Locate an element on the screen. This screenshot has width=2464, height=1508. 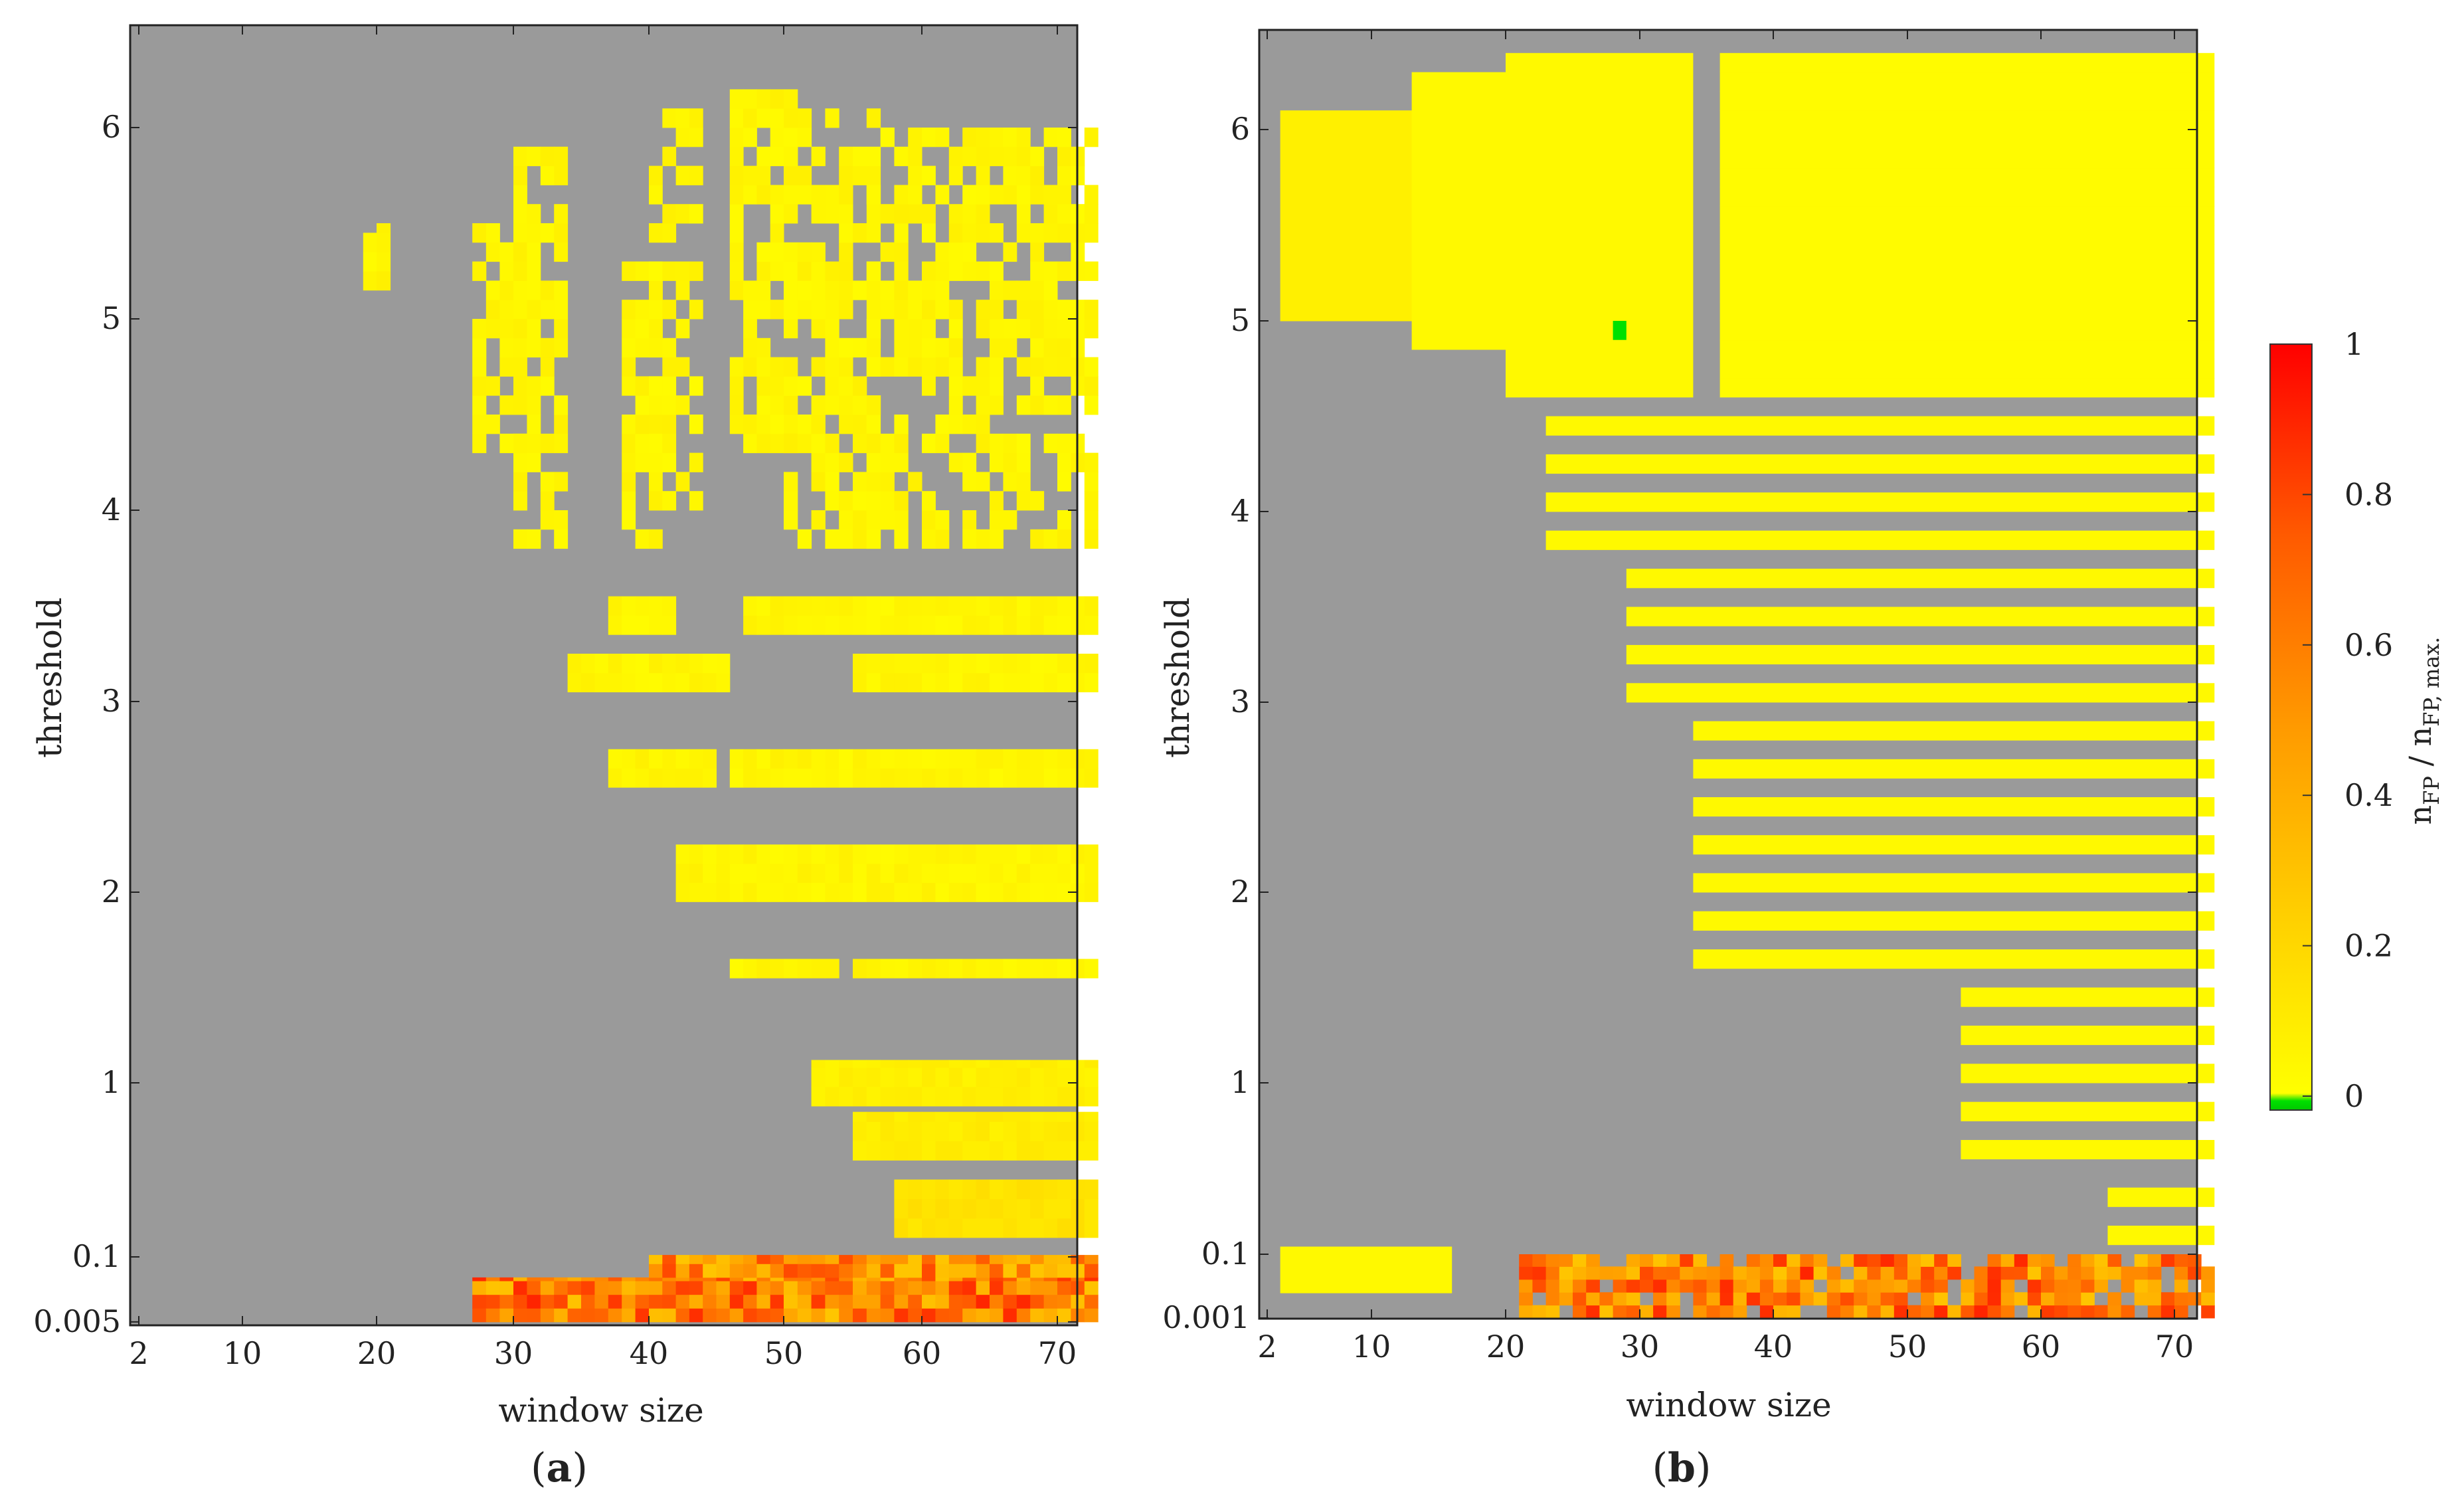
x-tick-label: 40 is located at coordinates (649, 1353).